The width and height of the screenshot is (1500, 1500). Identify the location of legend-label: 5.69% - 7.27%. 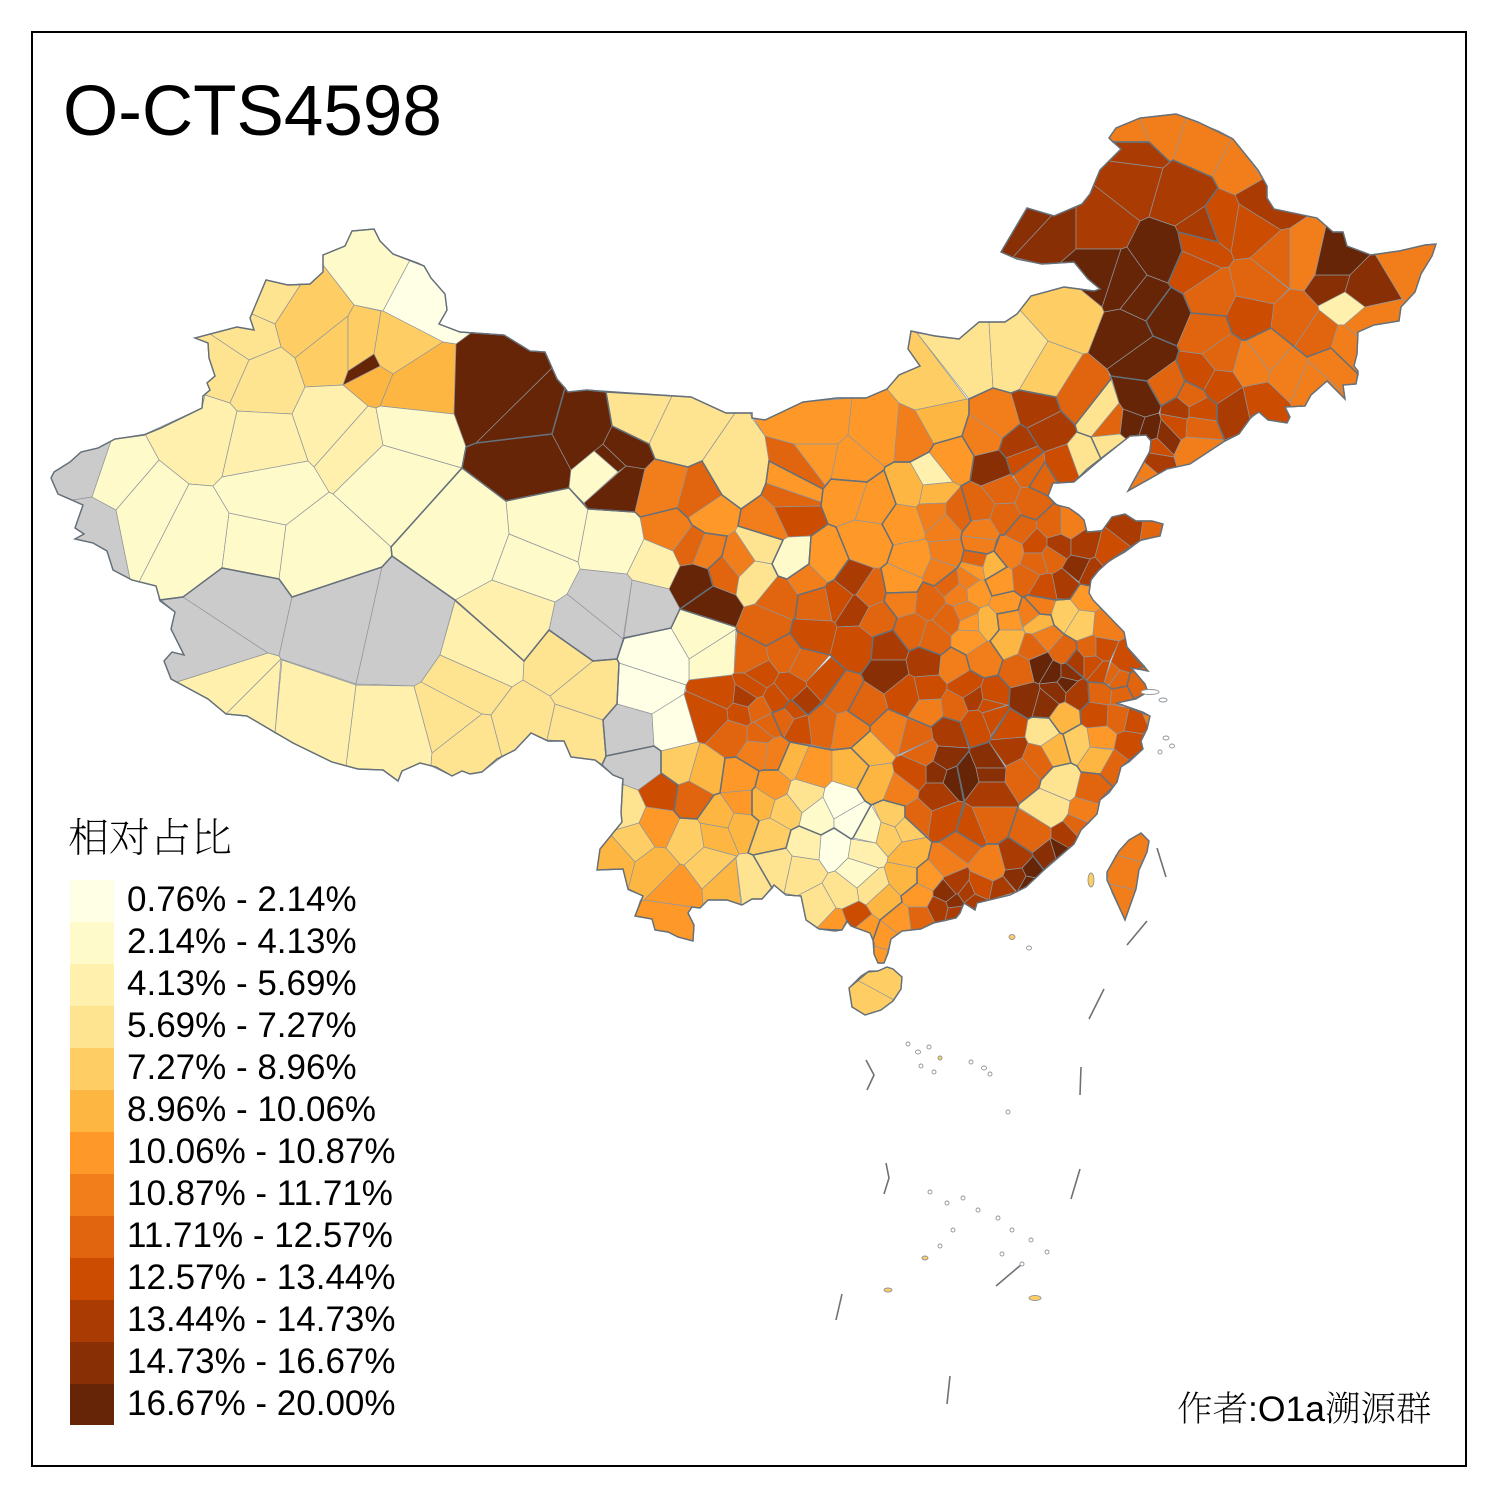
(242, 1025).